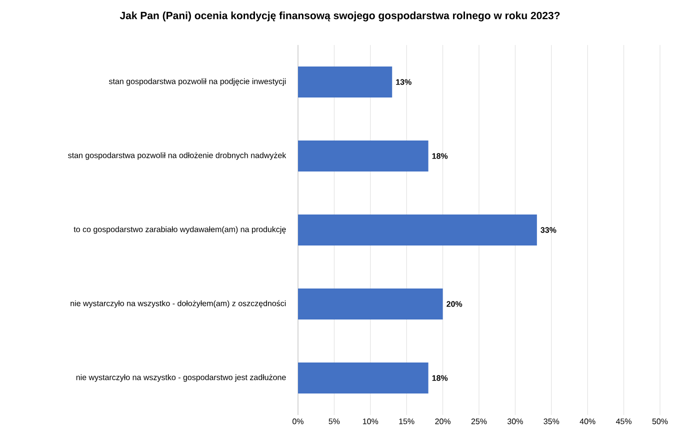 The image size is (680, 445). What do you see at coordinates (334, 421) in the screenshot?
I see `x-tick-label: 5%` at bounding box center [334, 421].